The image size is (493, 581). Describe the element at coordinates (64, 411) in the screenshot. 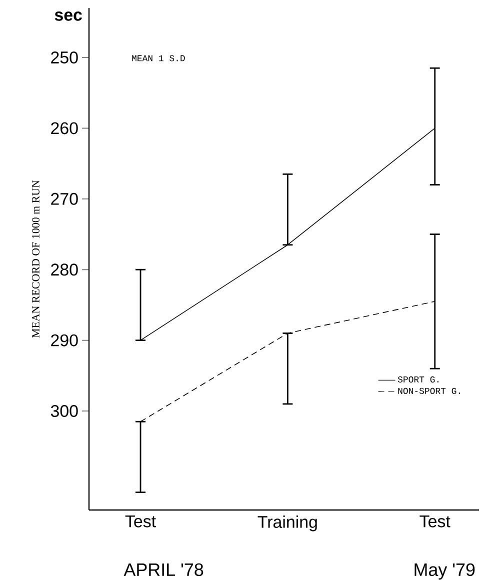

I see `y-tick-label: 300` at that location.